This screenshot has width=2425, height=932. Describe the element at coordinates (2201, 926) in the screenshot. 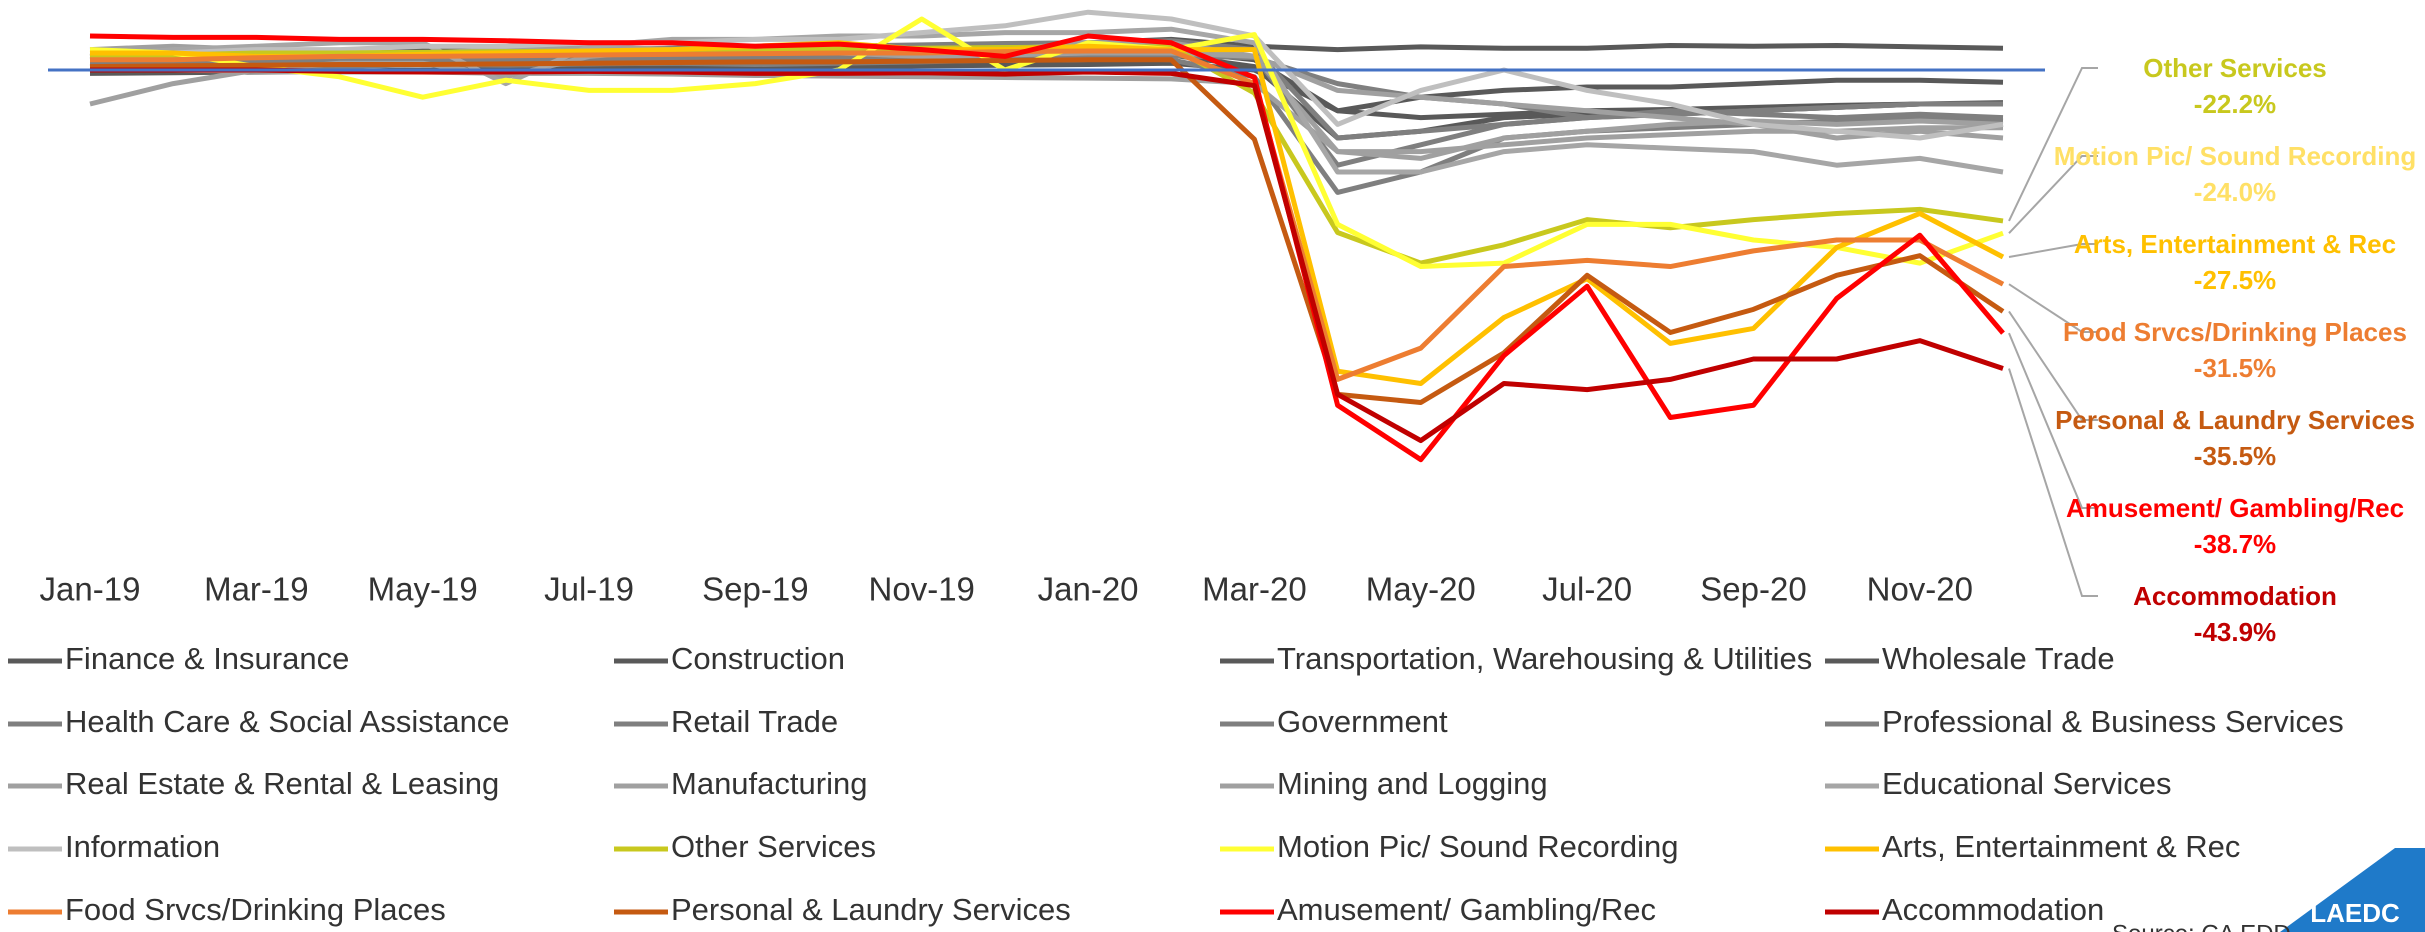

I see `source: Source: CA EDD` at that location.